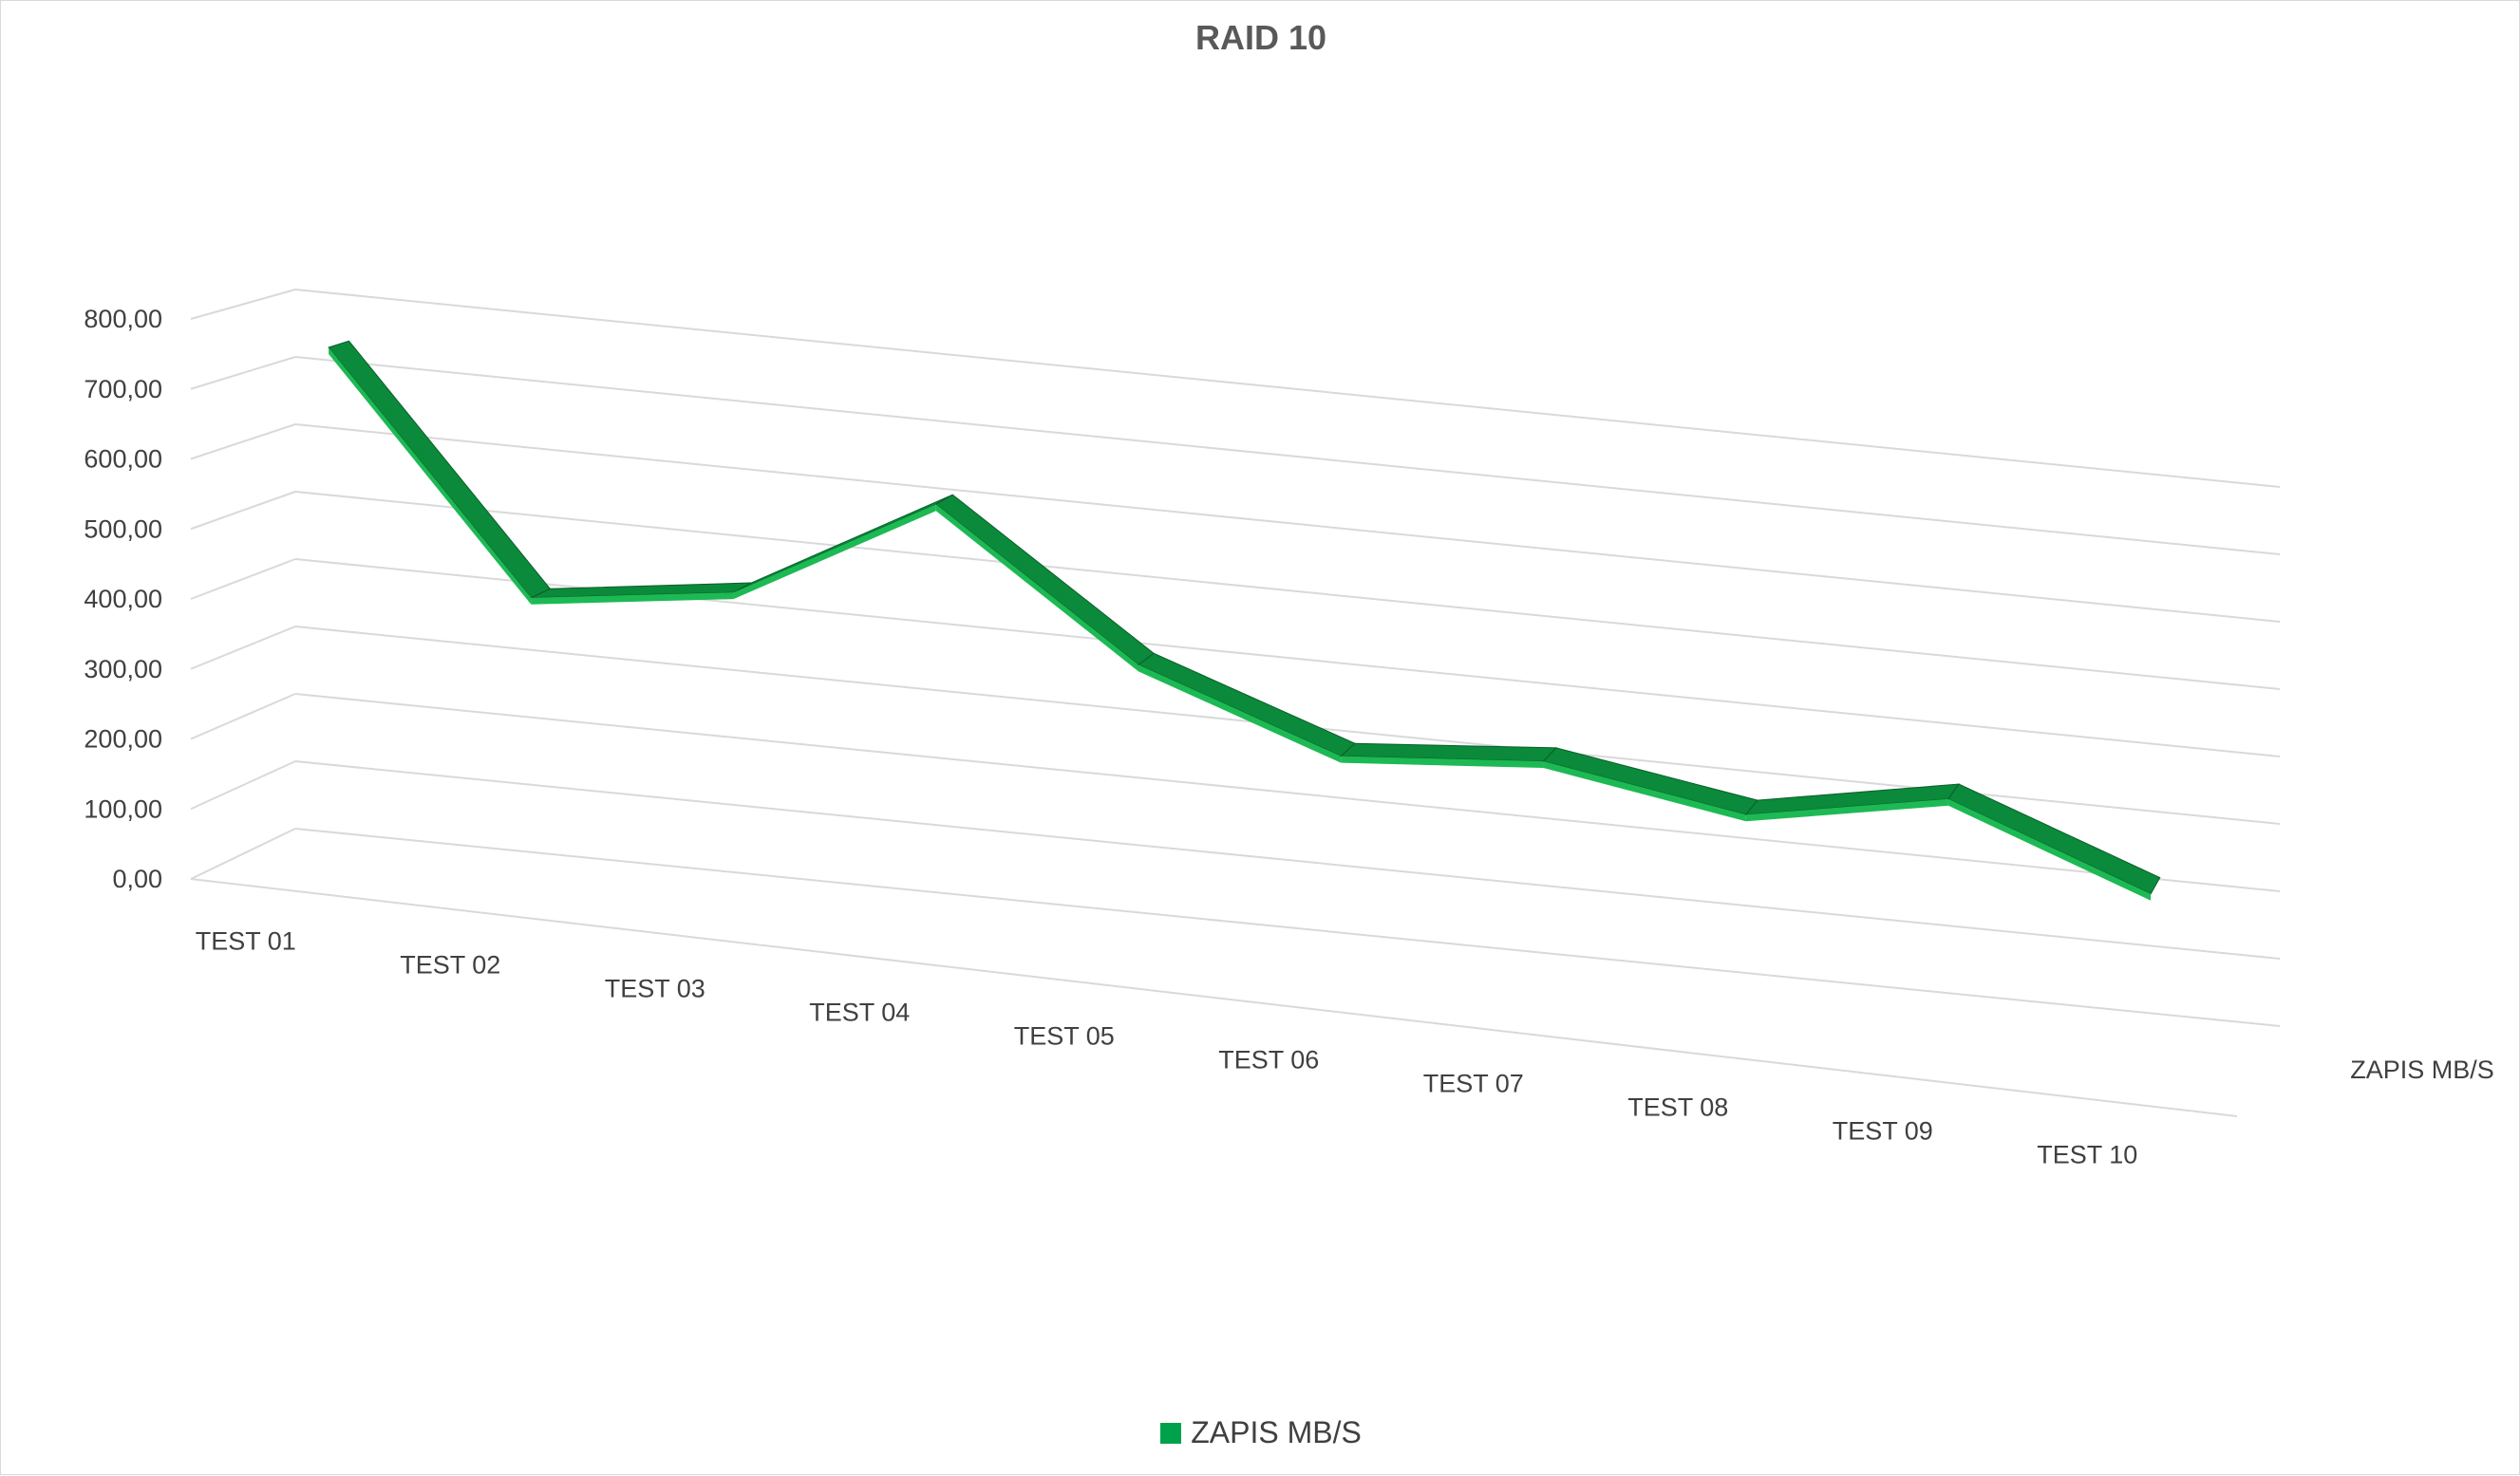 This screenshot has width=2520, height=1476. What do you see at coordinates (859, 1013) in the screenshot?
I see `x-tick-label: TEST 04` at bounding box center [859, 1013].